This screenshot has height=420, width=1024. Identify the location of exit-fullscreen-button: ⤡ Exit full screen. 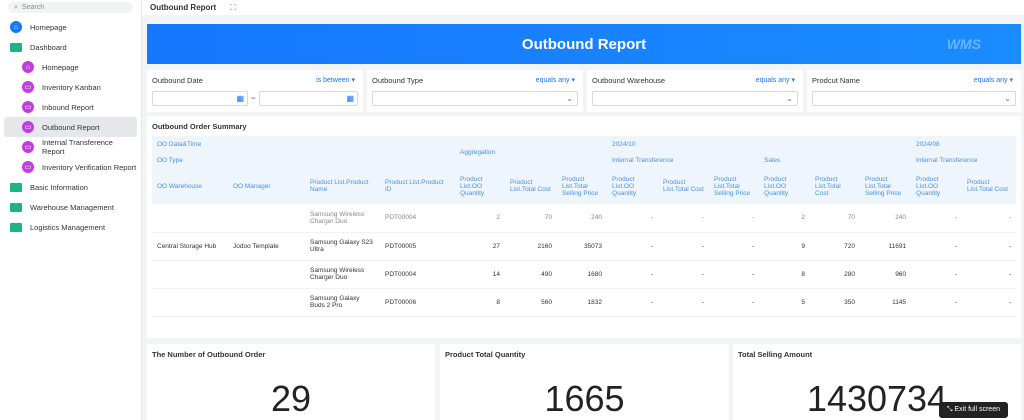
(973, 410).